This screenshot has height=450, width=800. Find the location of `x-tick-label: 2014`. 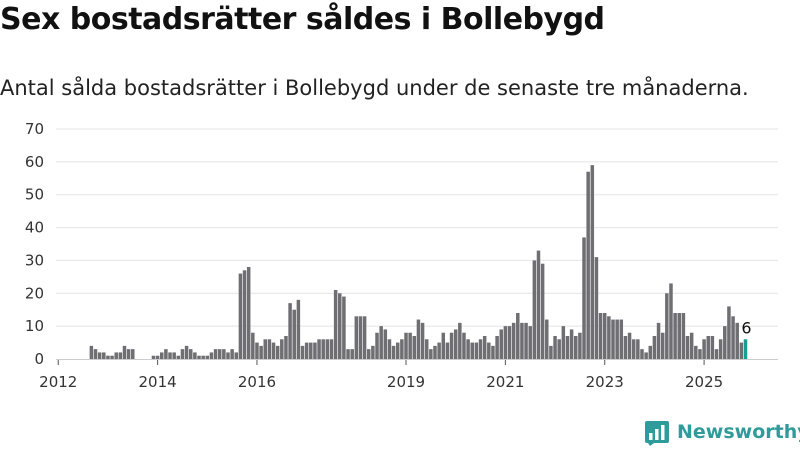

x-tick-label: 2014 is located at coordinates (158, 382).